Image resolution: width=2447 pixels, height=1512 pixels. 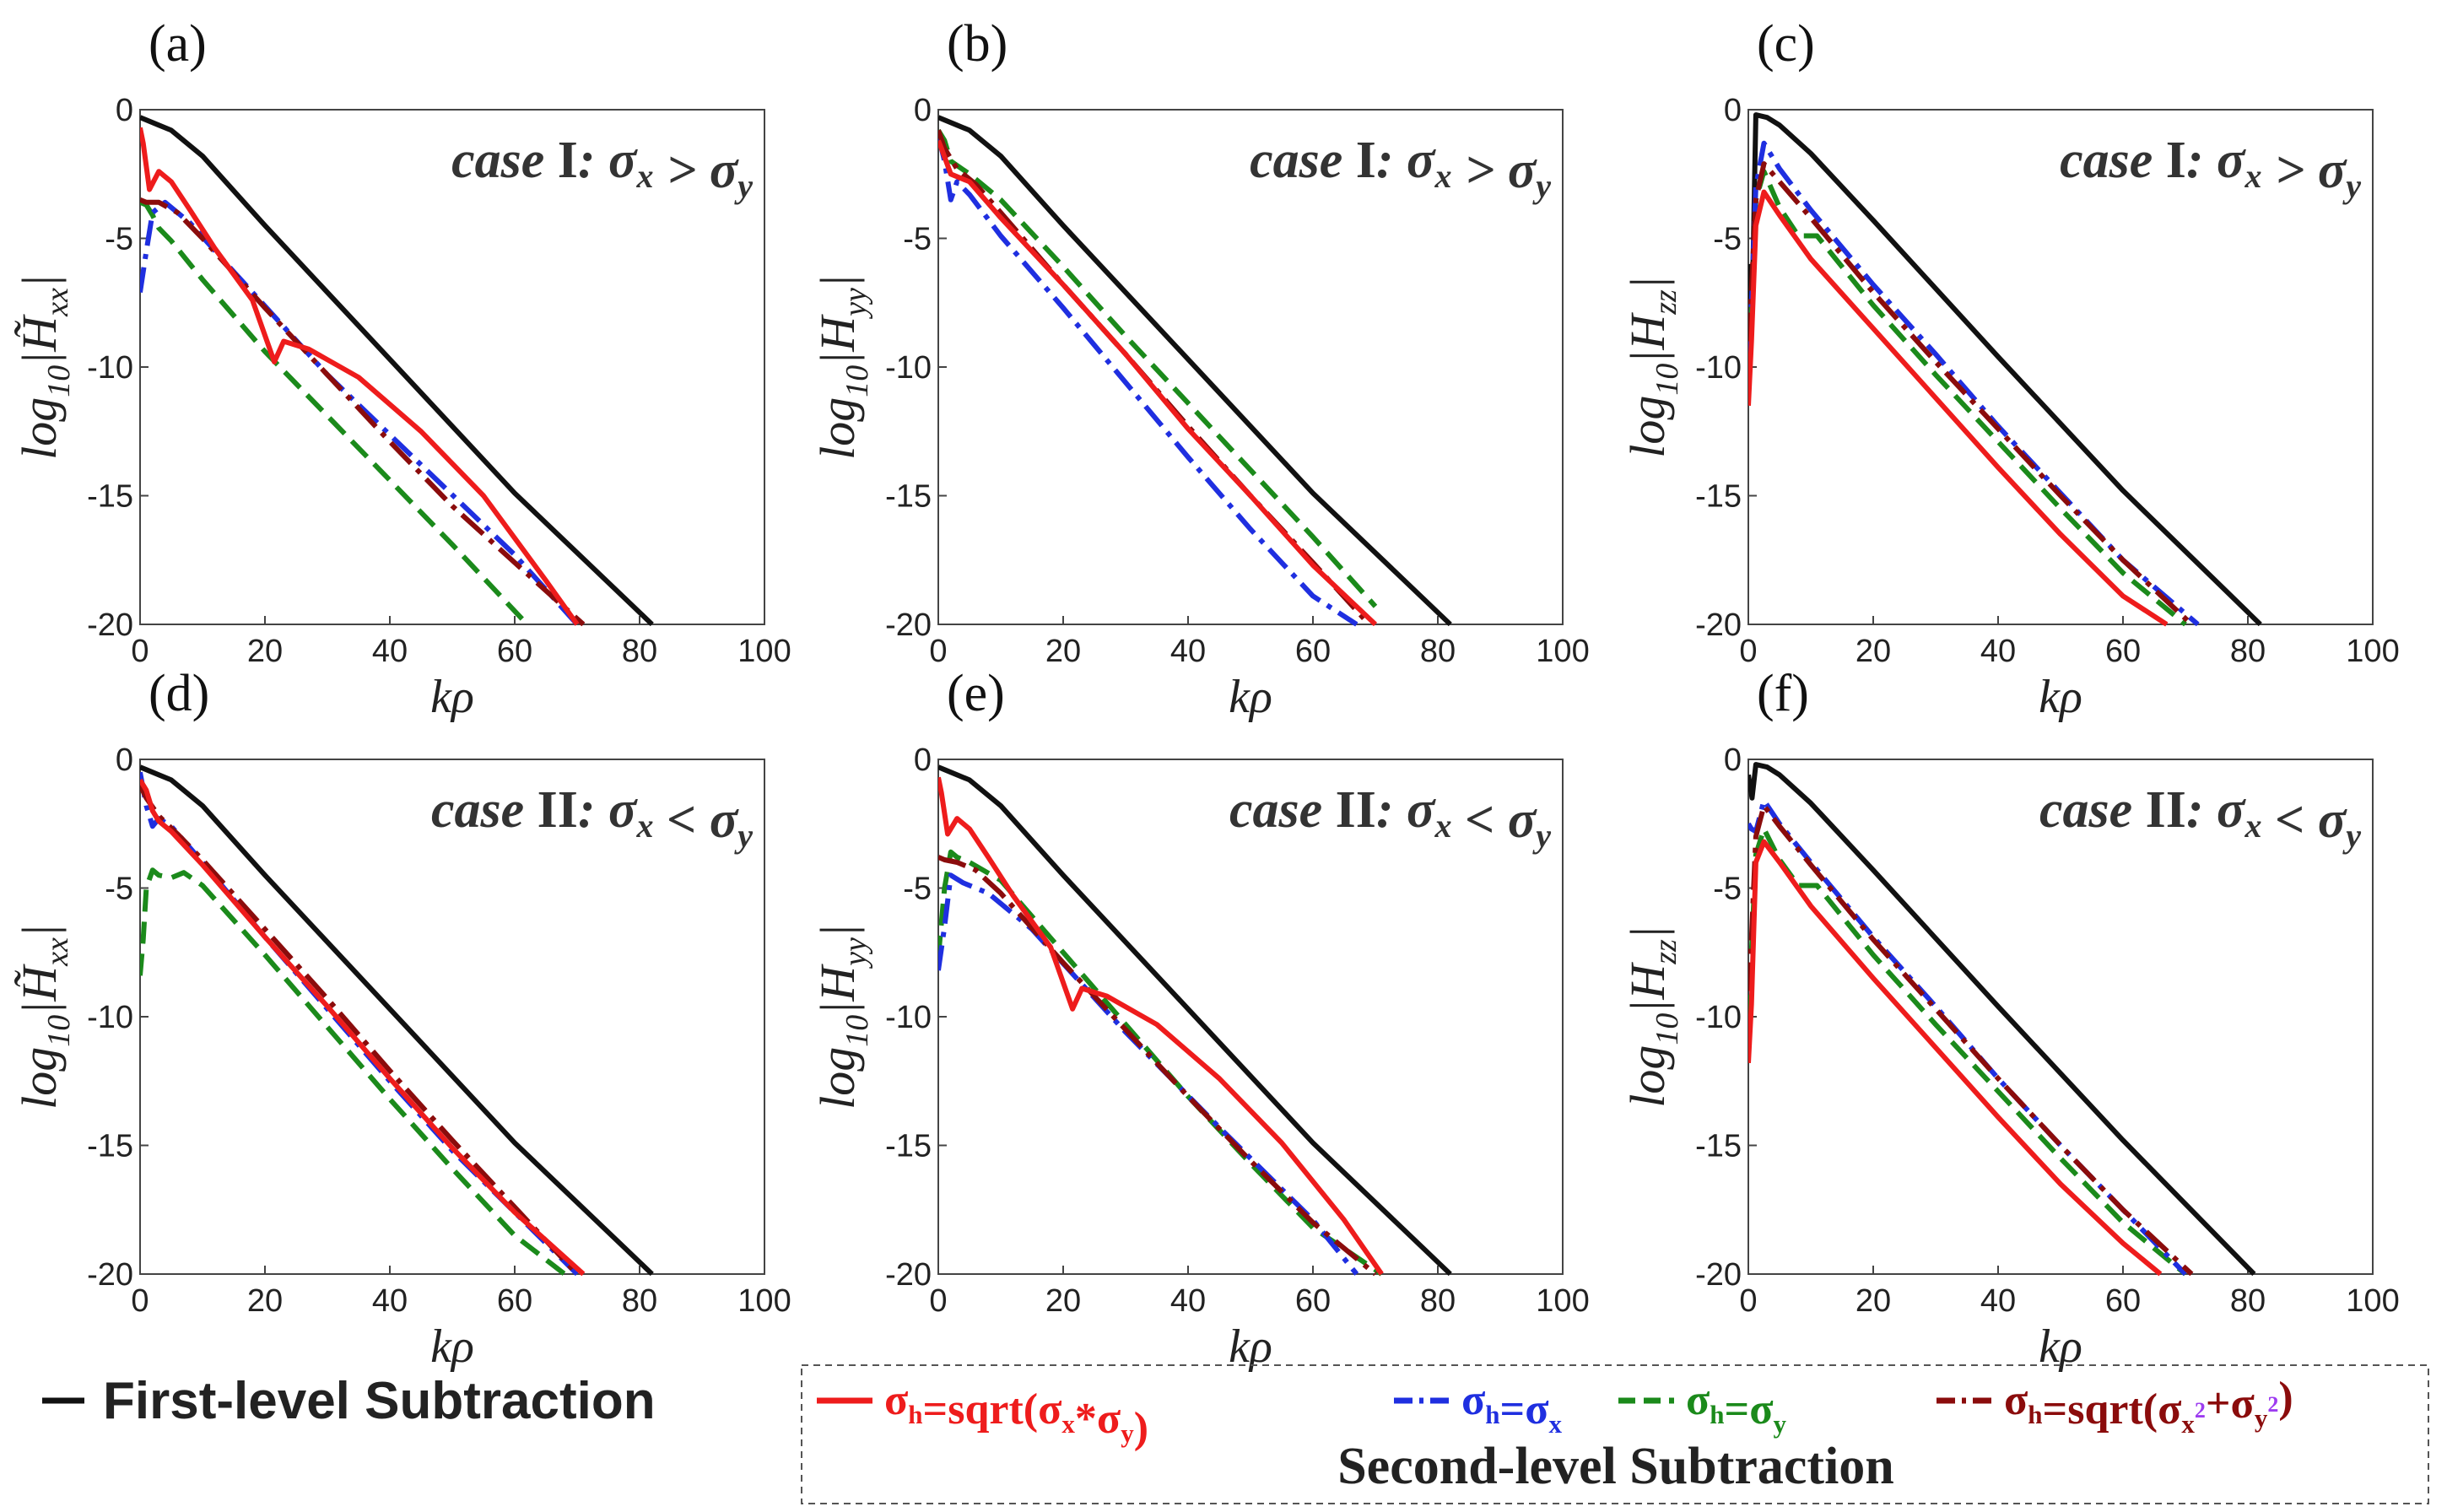 What do you see at coordinates (2148, 1406) in the screenshot?
I see `legend-label-darkred: σh=sqrt(σx2+σy2)` at bounding box center [2148, 1406].